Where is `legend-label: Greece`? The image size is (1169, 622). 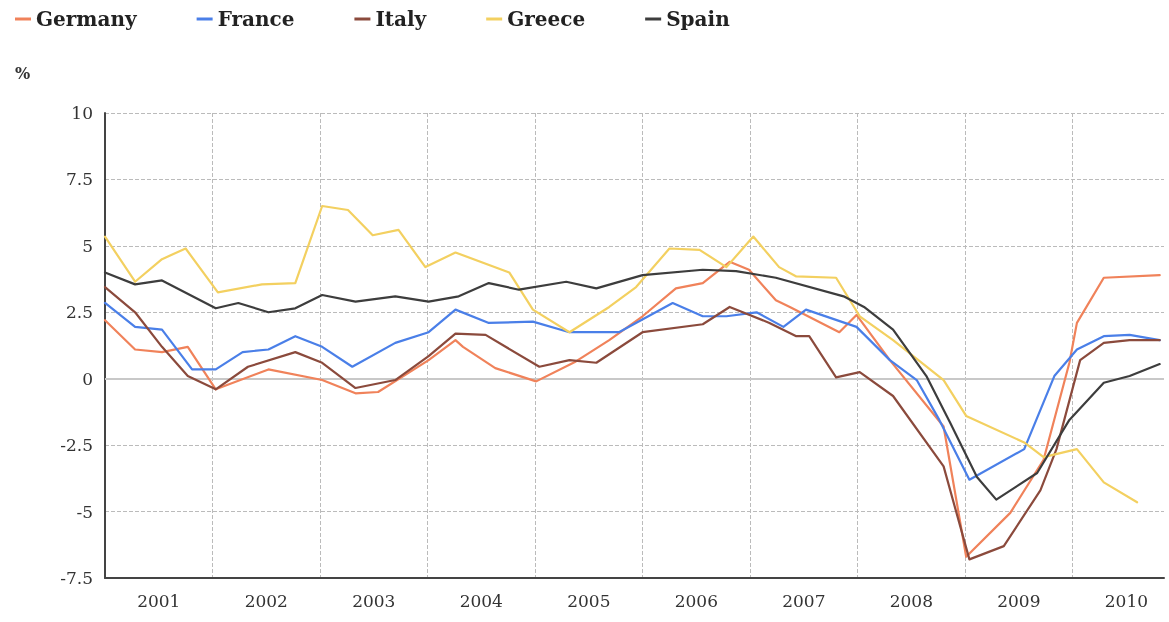
legend-label: Greece is located at coordinates (546, 19).